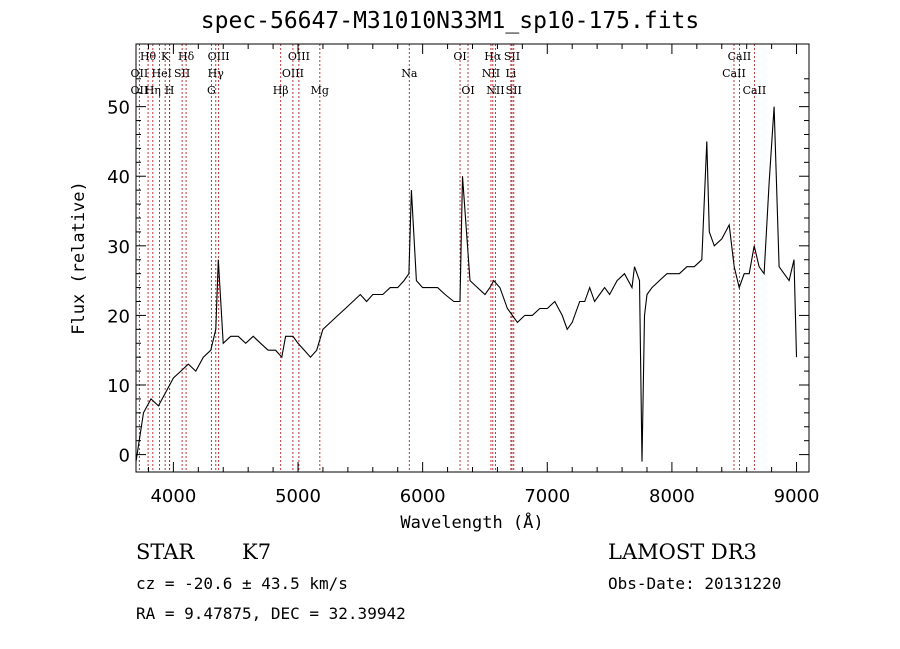 The image size is (900, 649). I want to click on coordinates: RA = 9.47875, DEC = 32.39942, so click(271, 613).